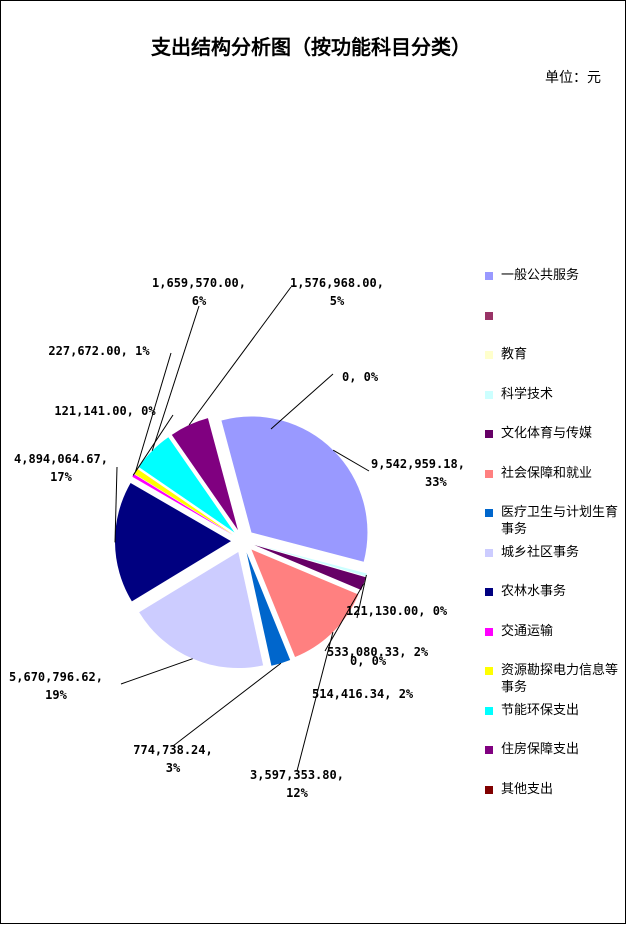 This screenshot has height=925, width=626. Describe the element at coordinates (514, 354) in the screenshot. I see `legend-label: 教育` at that location.